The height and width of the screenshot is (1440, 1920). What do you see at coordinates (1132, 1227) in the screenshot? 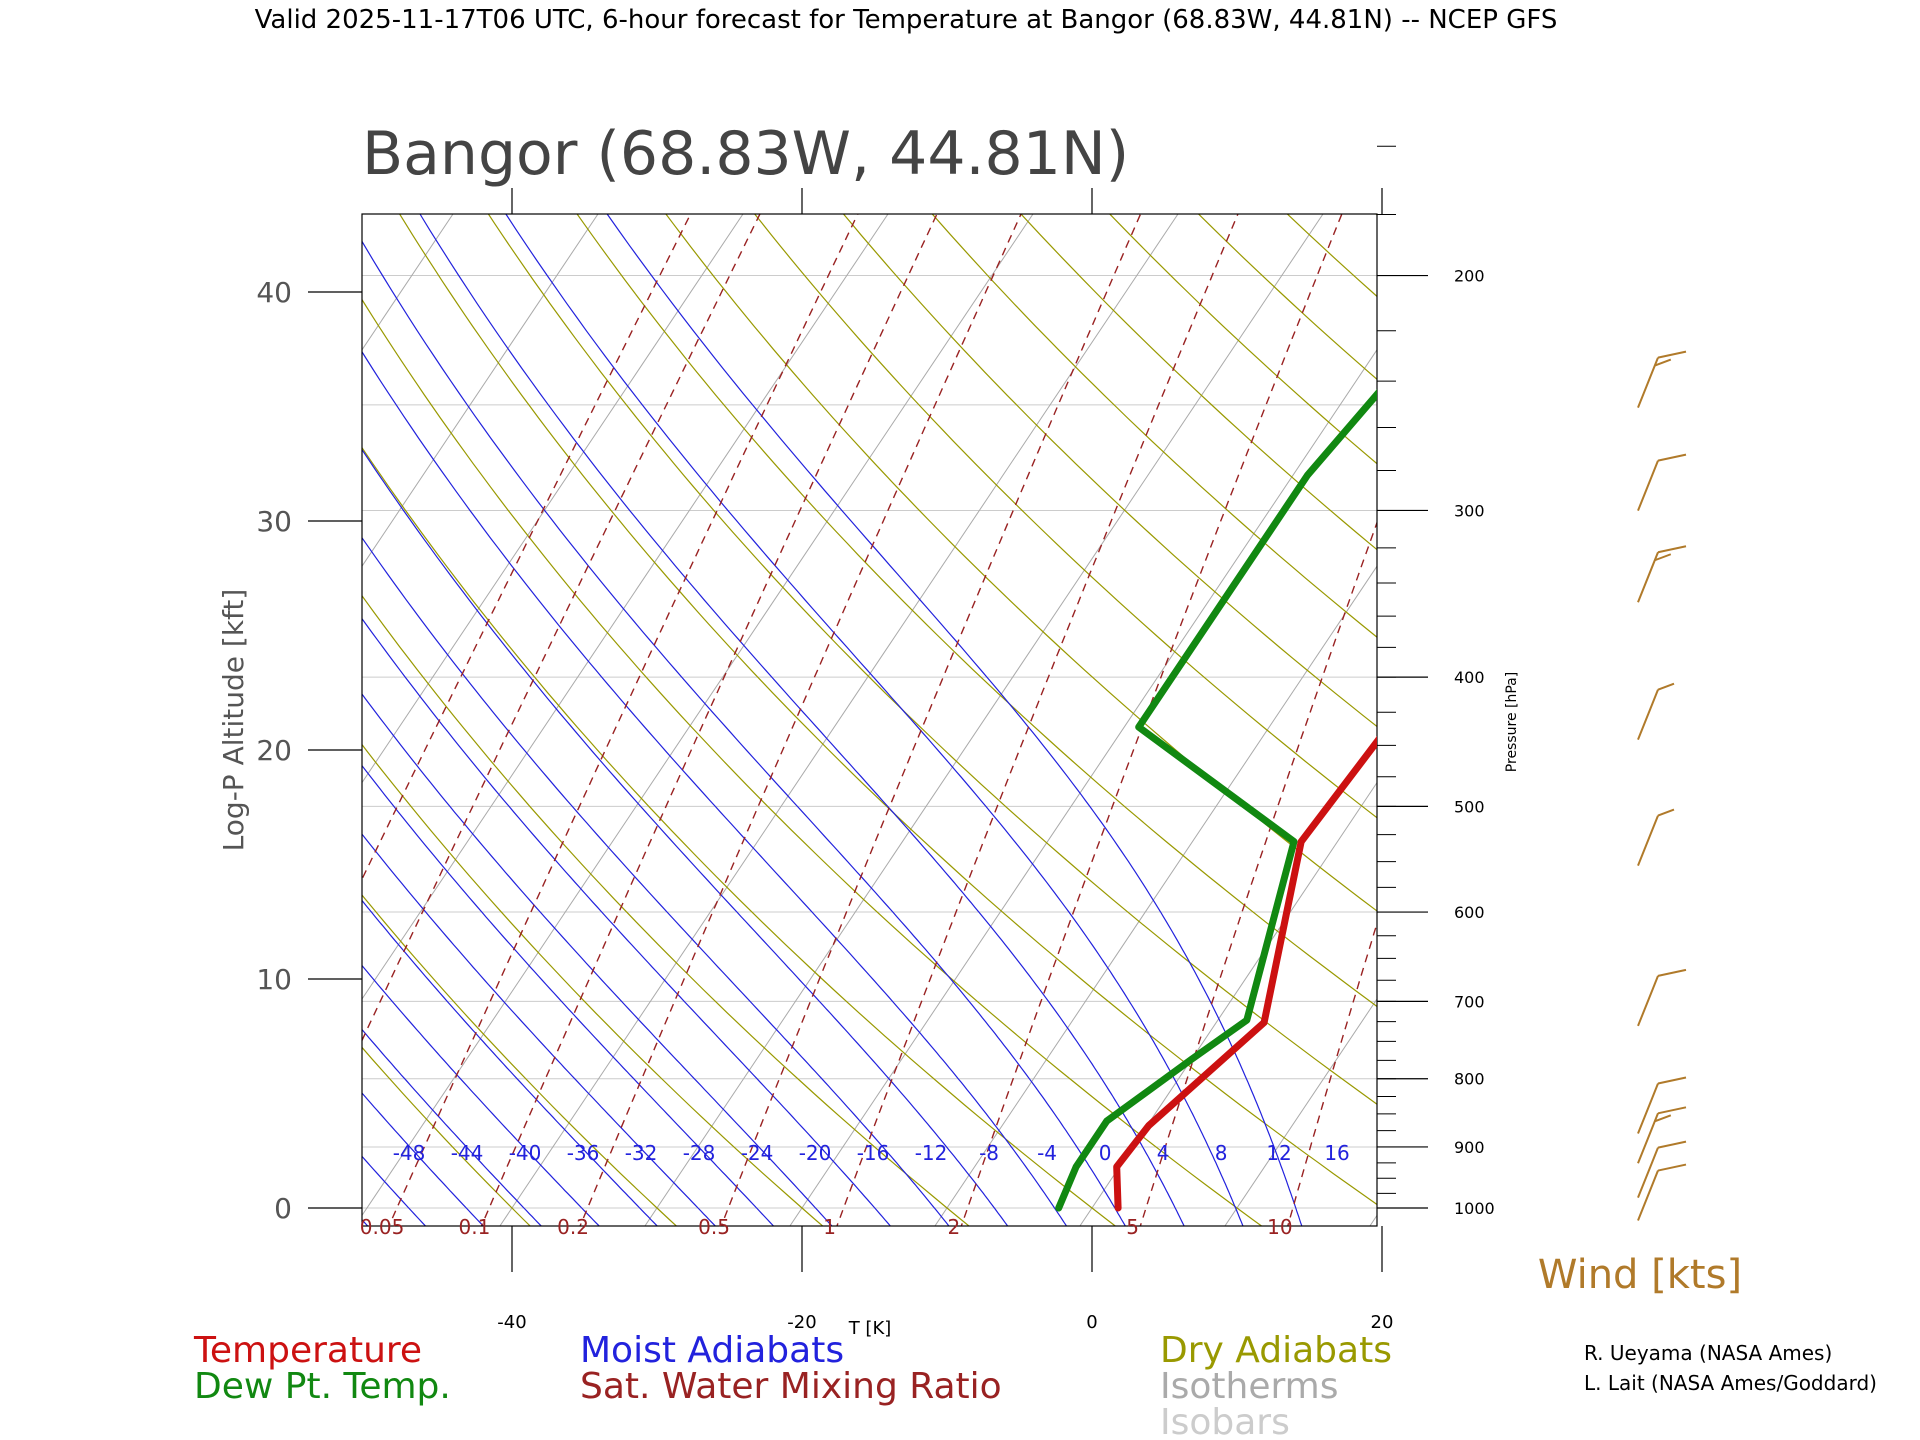
I see `mixing-ratio-label: 5` at bounding box center [1132, 1227].